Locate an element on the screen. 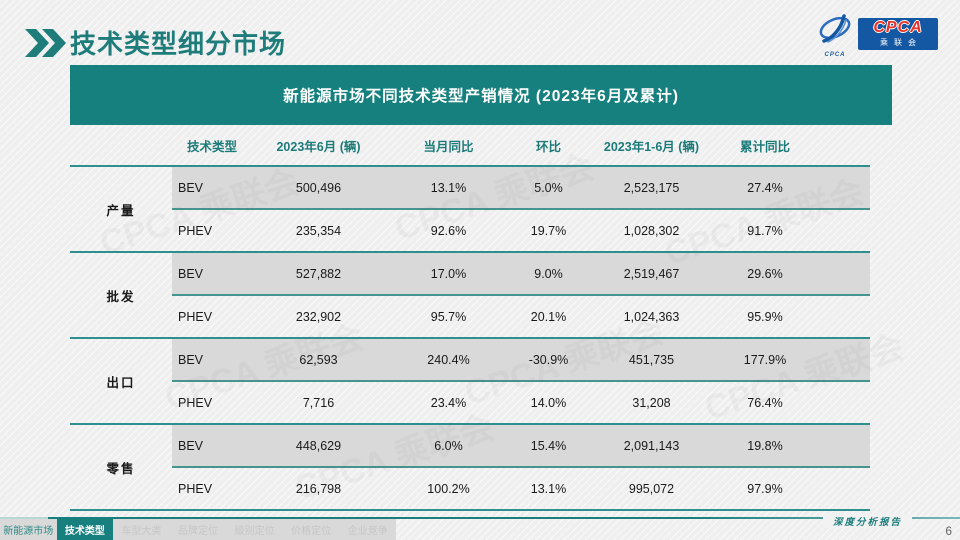 Image resolution: width=960 pixels, height=540 pixels. table-row: PHEV 7,716 23.4% 14.0% 31,208 76.4% is located at coordinates (470, 403).